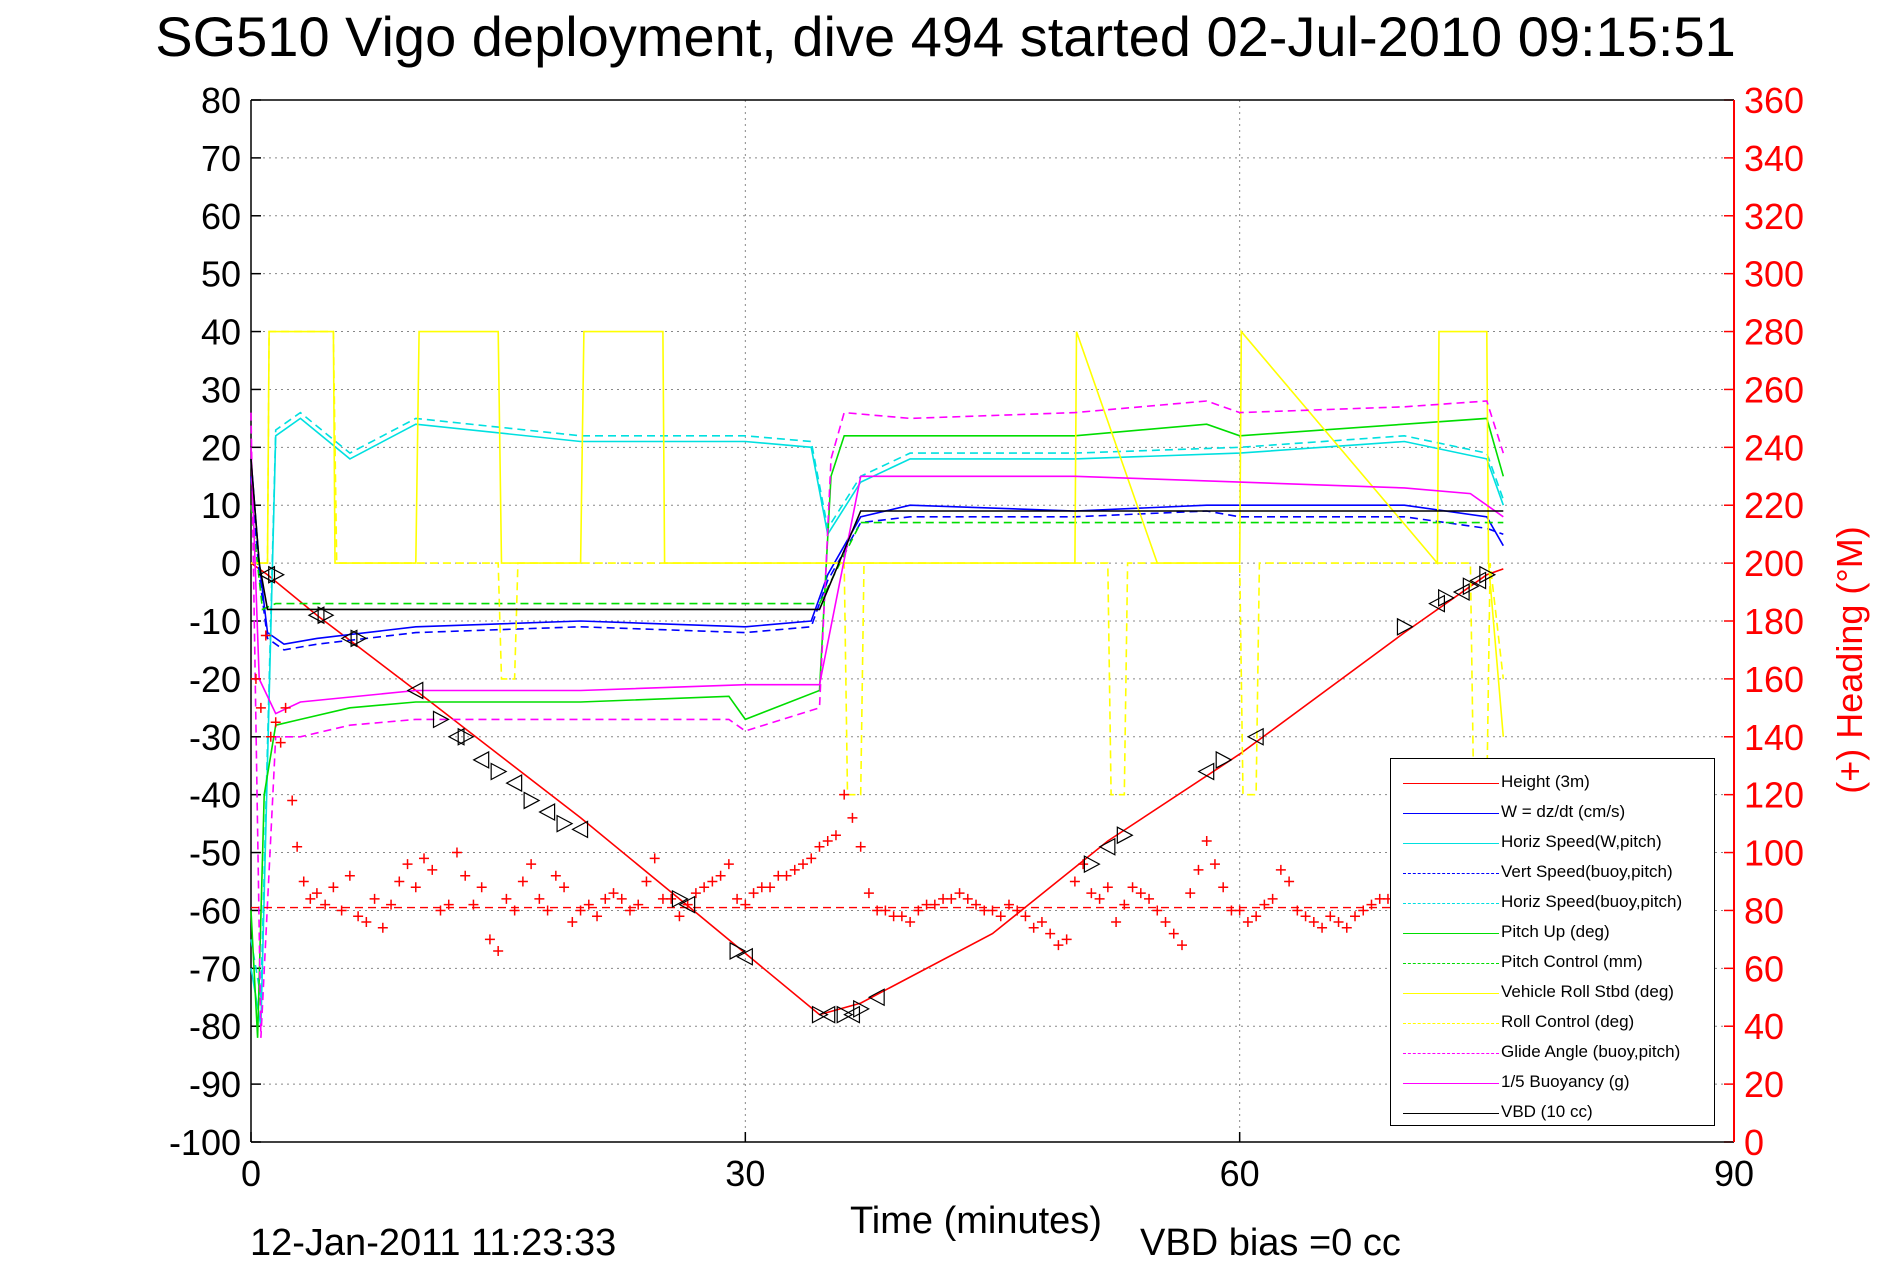 The height and width of the screenshot is (1265, 1891). Describe the element at coordinates (215, 795) in the screenshot. I see `y-tick-label: -40` at that location.